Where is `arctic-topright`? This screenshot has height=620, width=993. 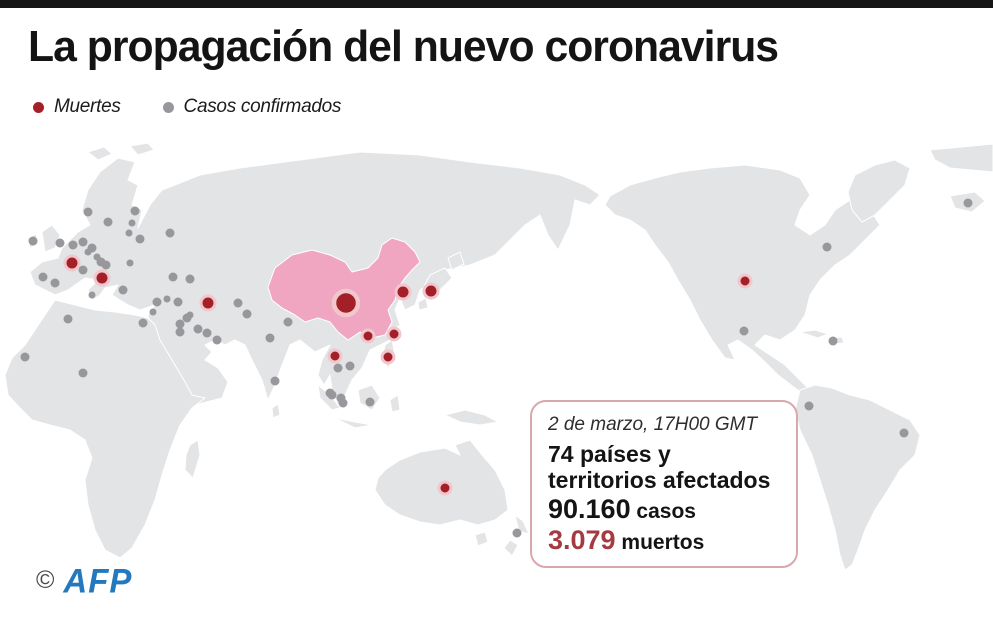 arctic-topright is located at coordinates (961, 158).